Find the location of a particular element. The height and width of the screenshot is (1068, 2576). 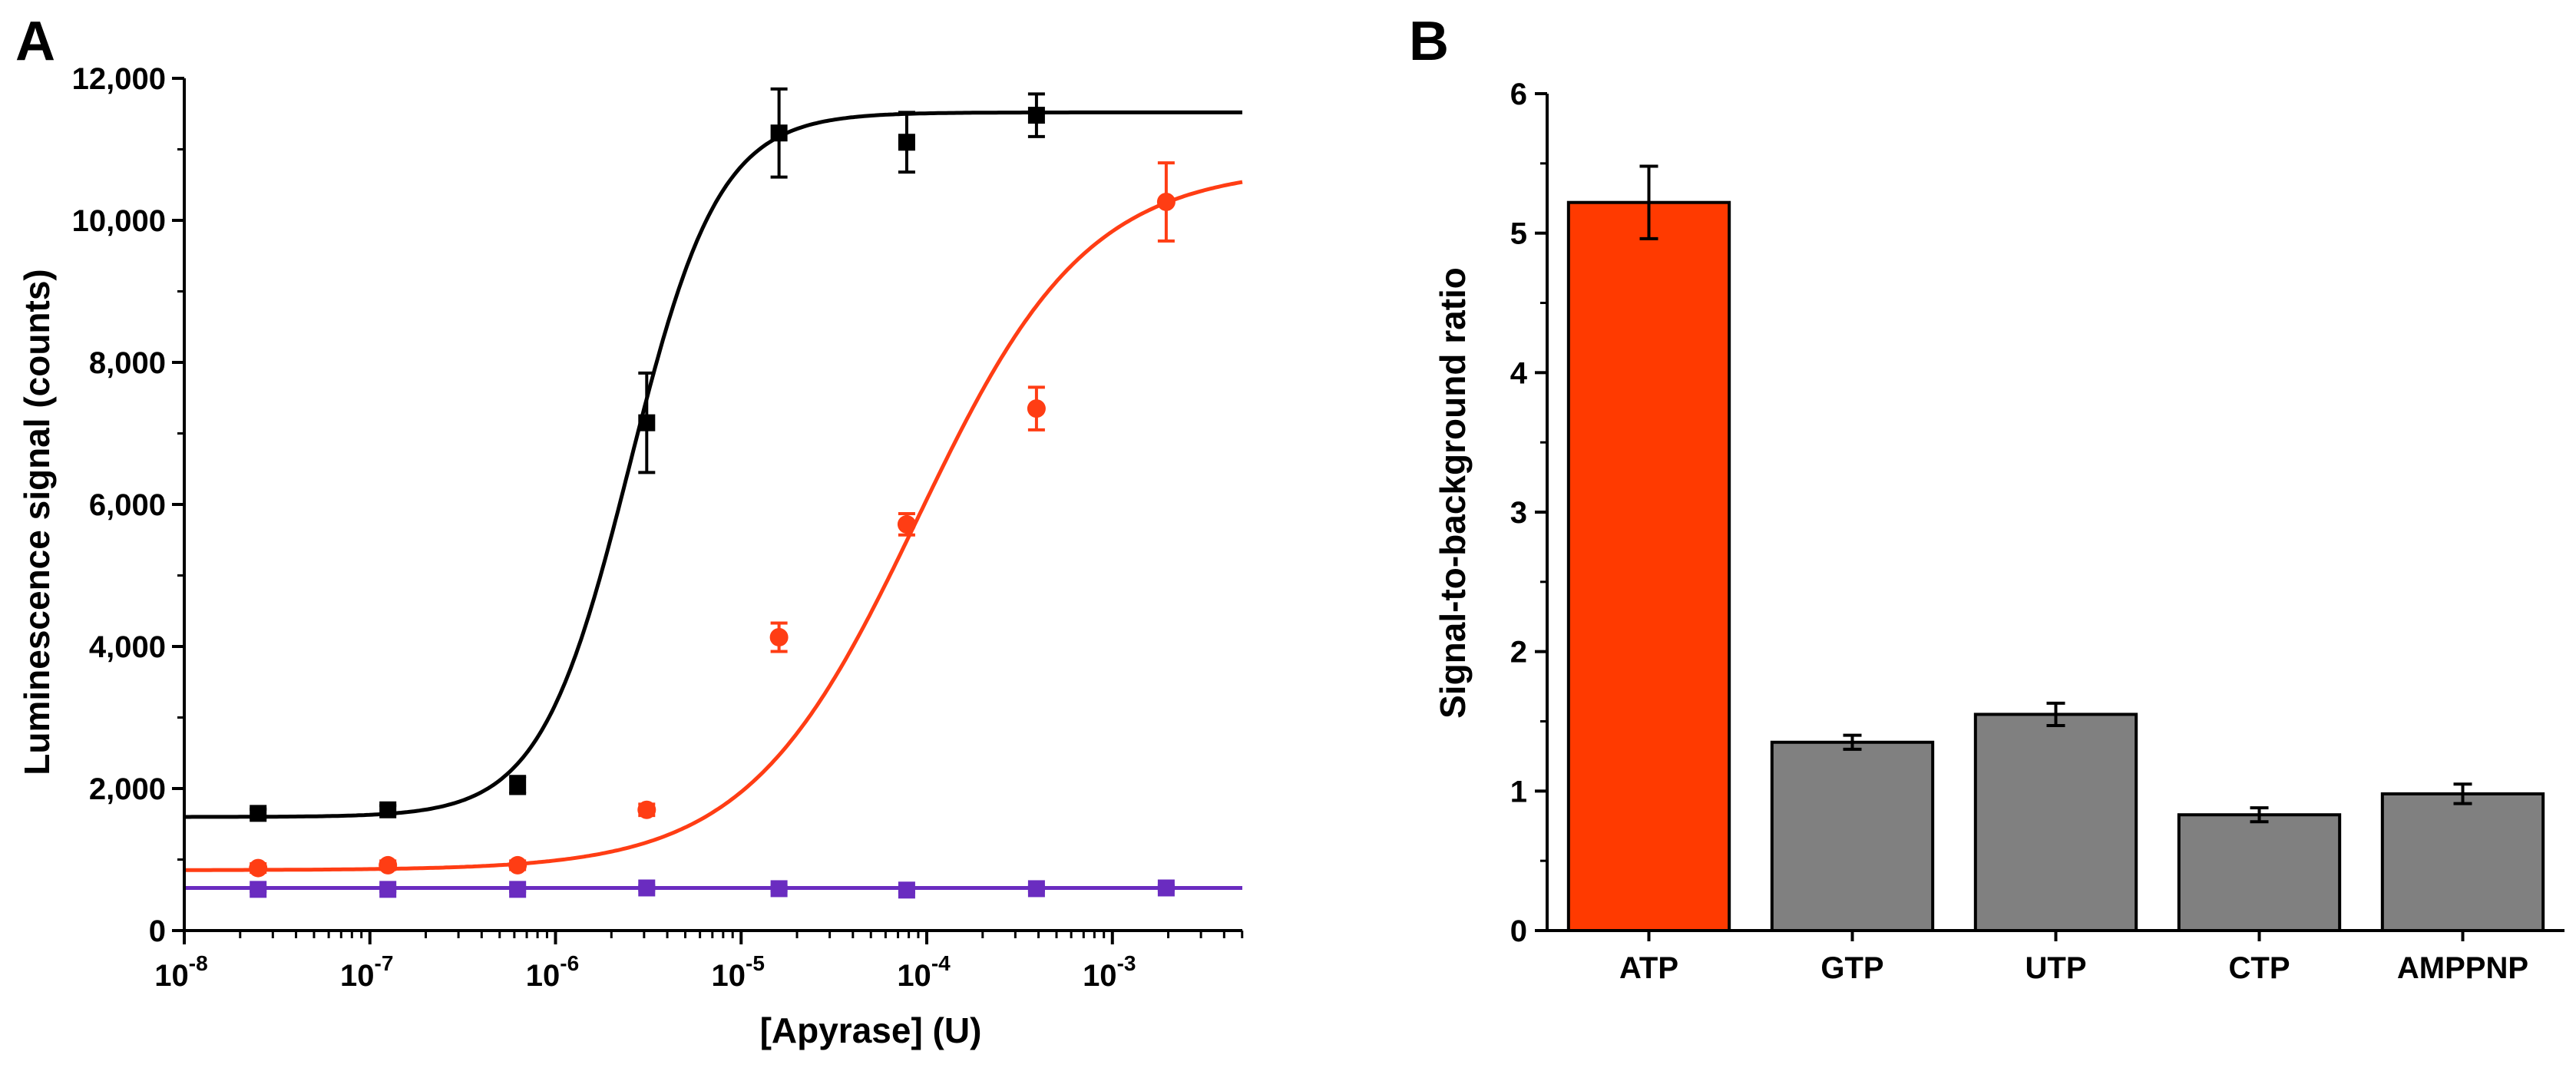

panel-b-y-tick-label: 5 is located at coordinates (1518, 234).